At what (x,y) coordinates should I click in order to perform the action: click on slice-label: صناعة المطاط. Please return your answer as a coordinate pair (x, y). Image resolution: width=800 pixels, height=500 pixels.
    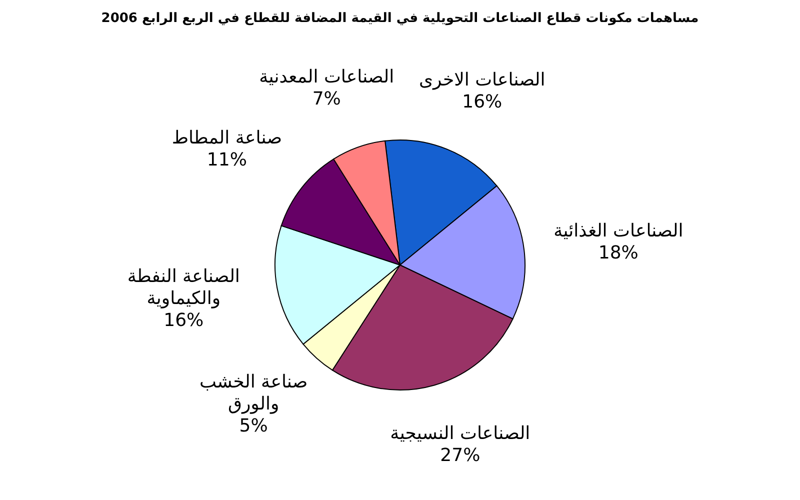
    Looking at the image, I should click on (227, 137).